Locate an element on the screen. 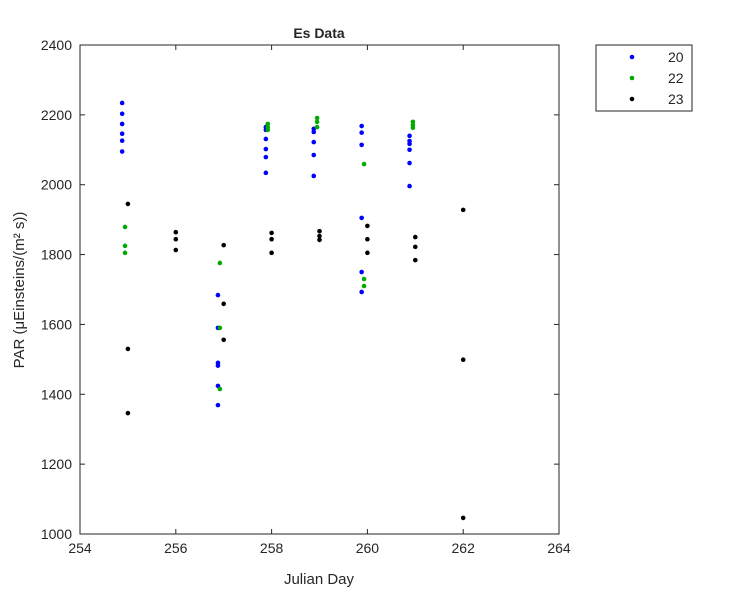 The height and width of the screenshot is (605, 750). y-tick-label: 2400 is located at coordinates (56, 45).